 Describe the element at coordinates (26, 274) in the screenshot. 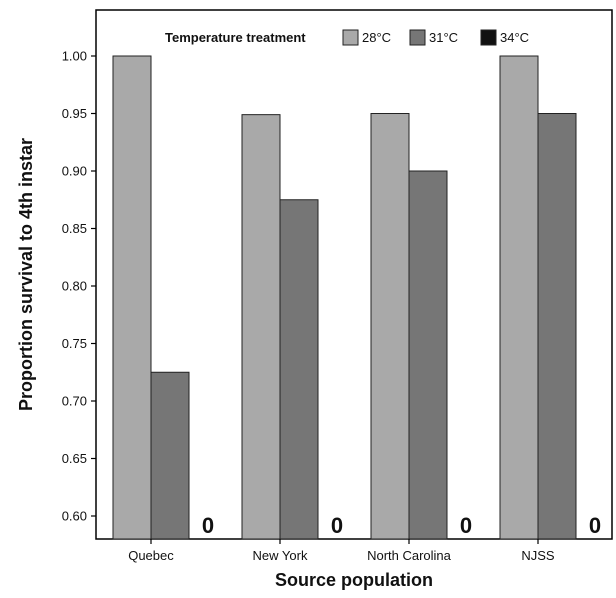

I see `y-axis-title: Proportion survival to 4th instar` at that location.